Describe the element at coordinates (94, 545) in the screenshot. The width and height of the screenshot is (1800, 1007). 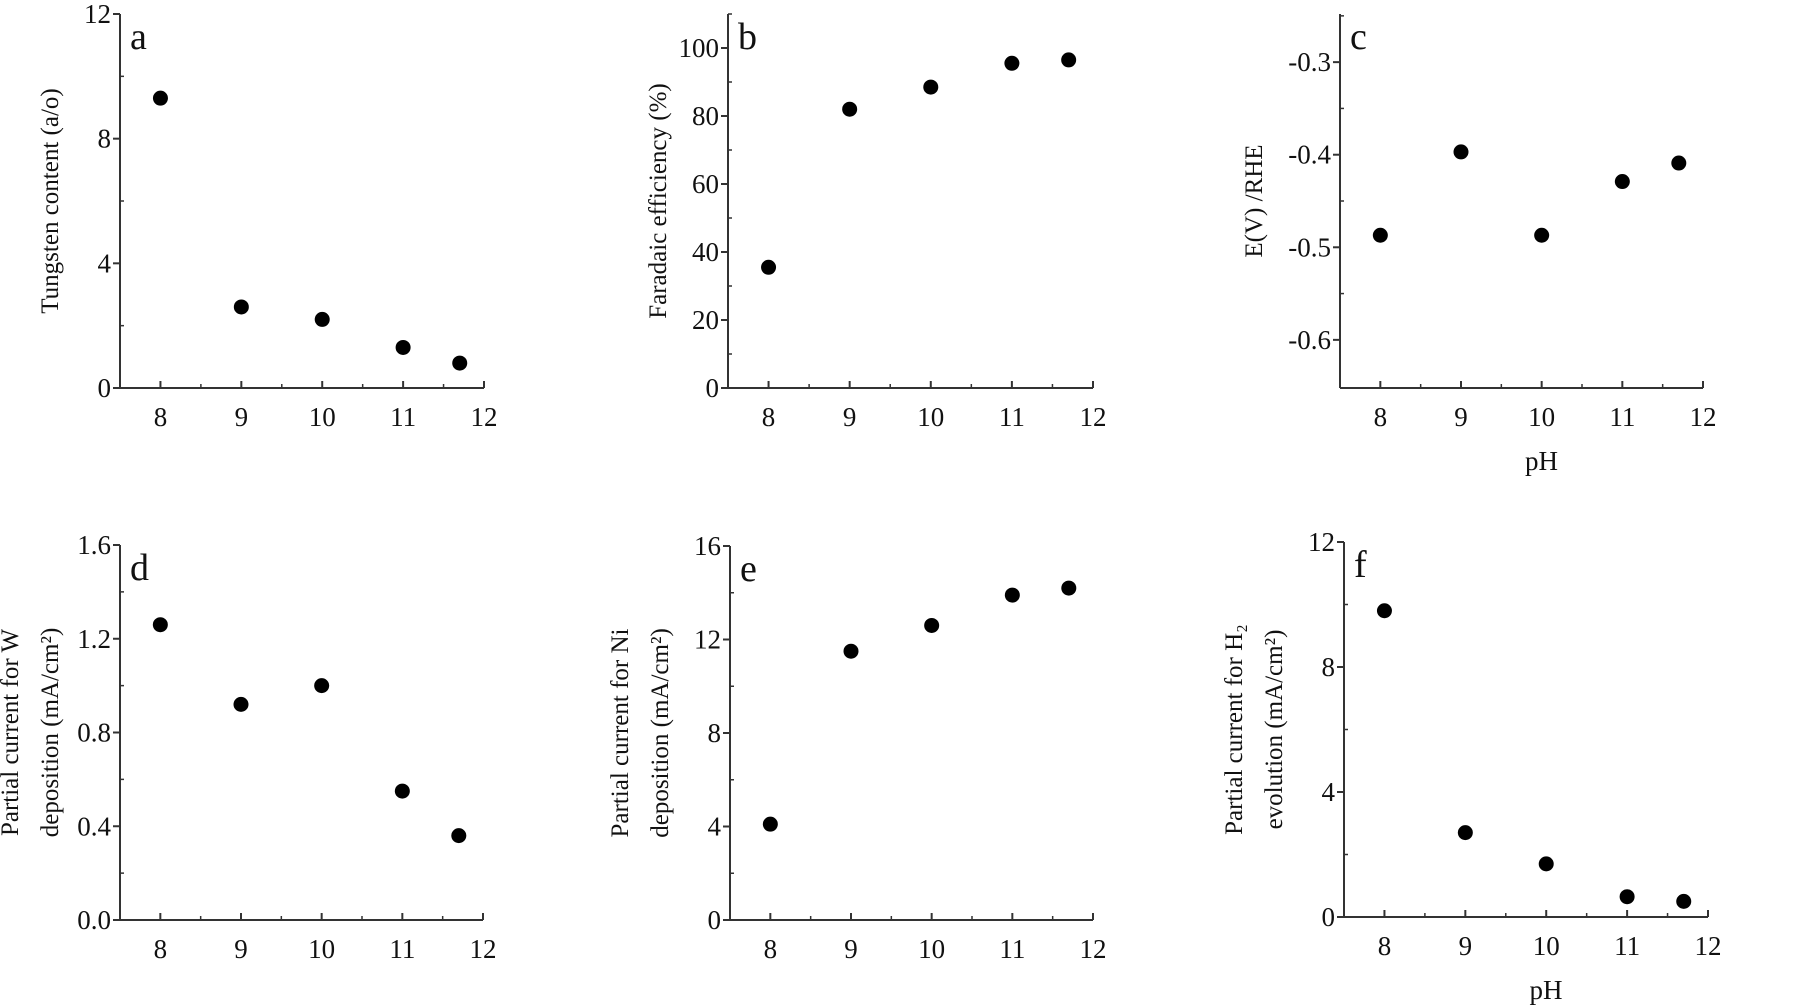
I see `y-tick-label: 1.6` at that location.